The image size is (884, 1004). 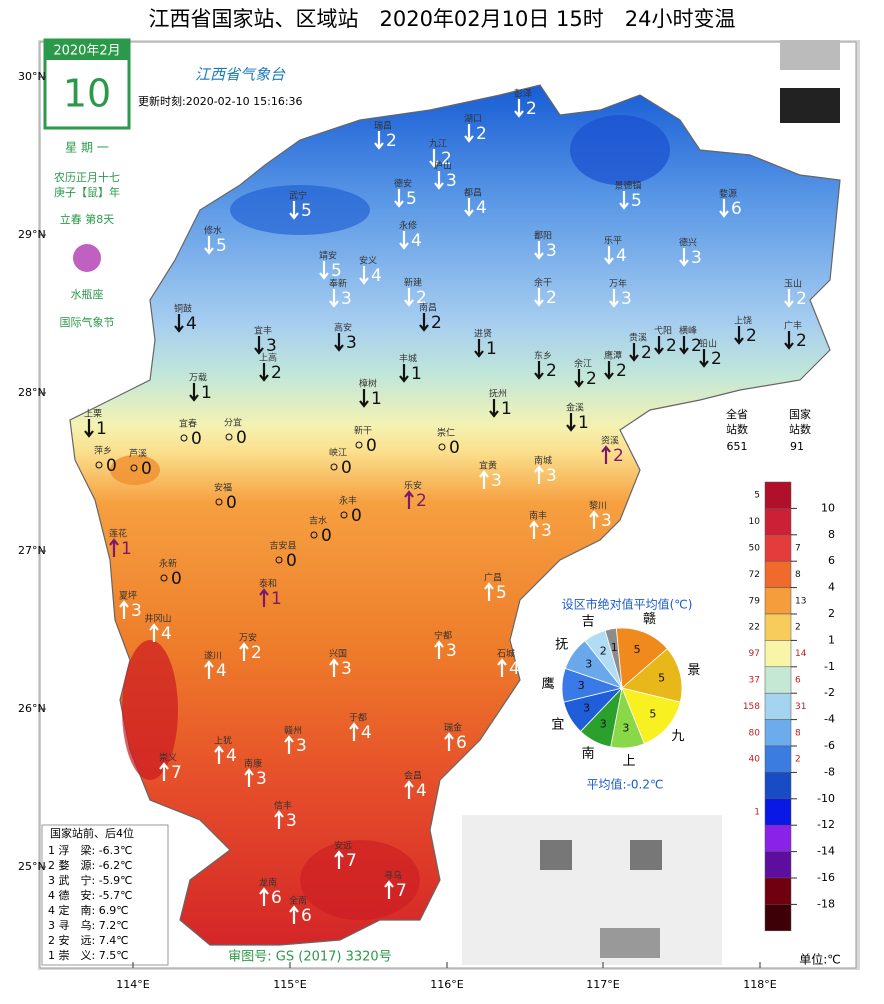 What do you see at coordinates (393, 876) in the screenshot?
I see `station-name: 寻乌` at bounding box center [393, 876].